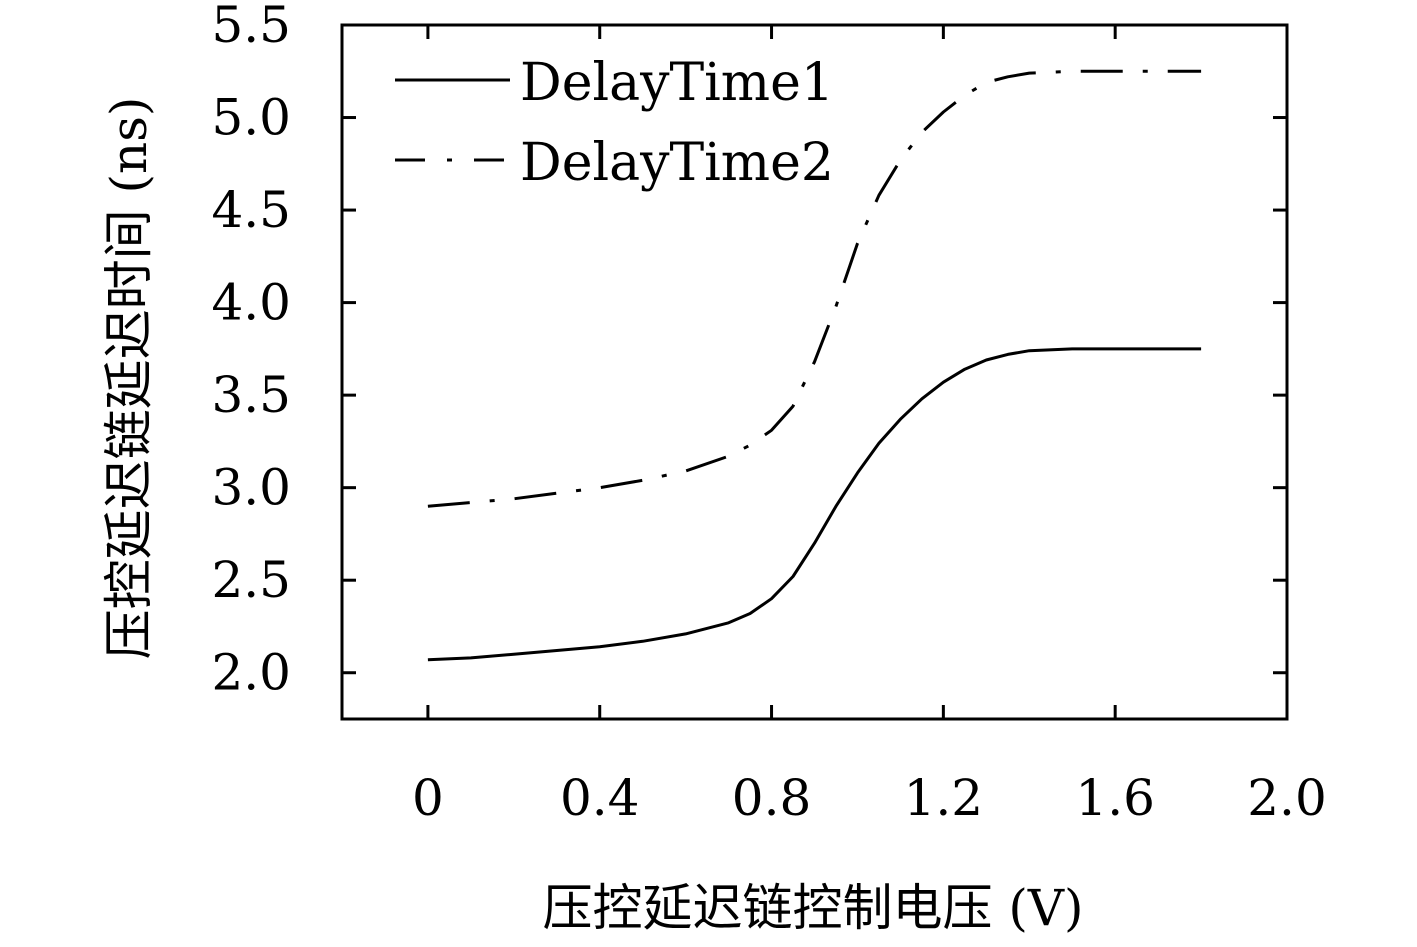  What do you see at coordinates (812, 908) in the screenshot?
I see `x-axis-title: 压控延迟链控制电压 (V)` at bounding box center [812, 908].